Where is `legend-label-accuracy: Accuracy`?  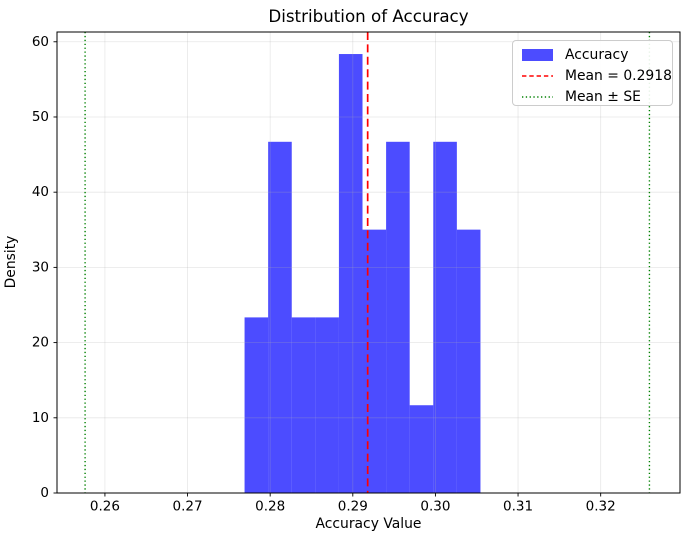
legend-label-accuracy: Accuracy is located at coordinates (597, 54).